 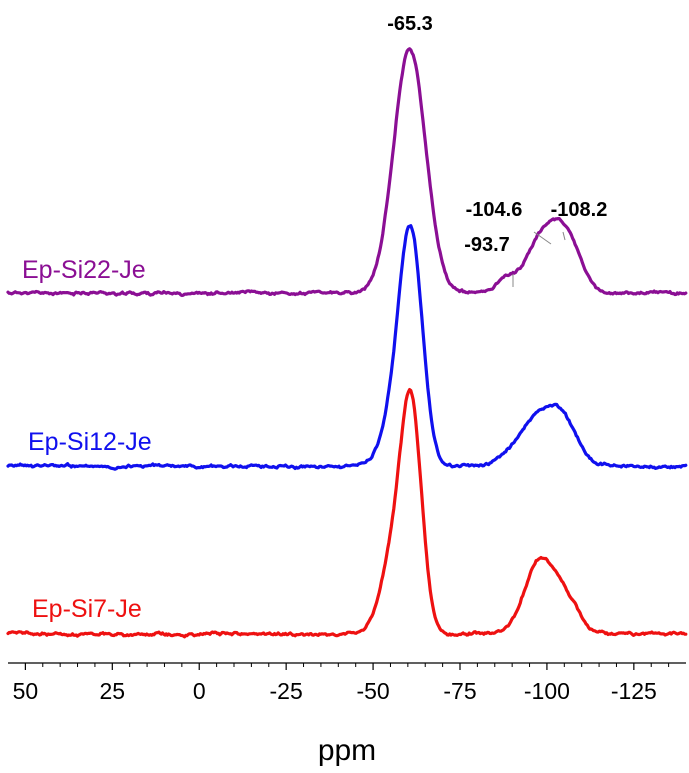 I want to click on series-label: Ep-Si12-Je, so click(x=90, y=442).